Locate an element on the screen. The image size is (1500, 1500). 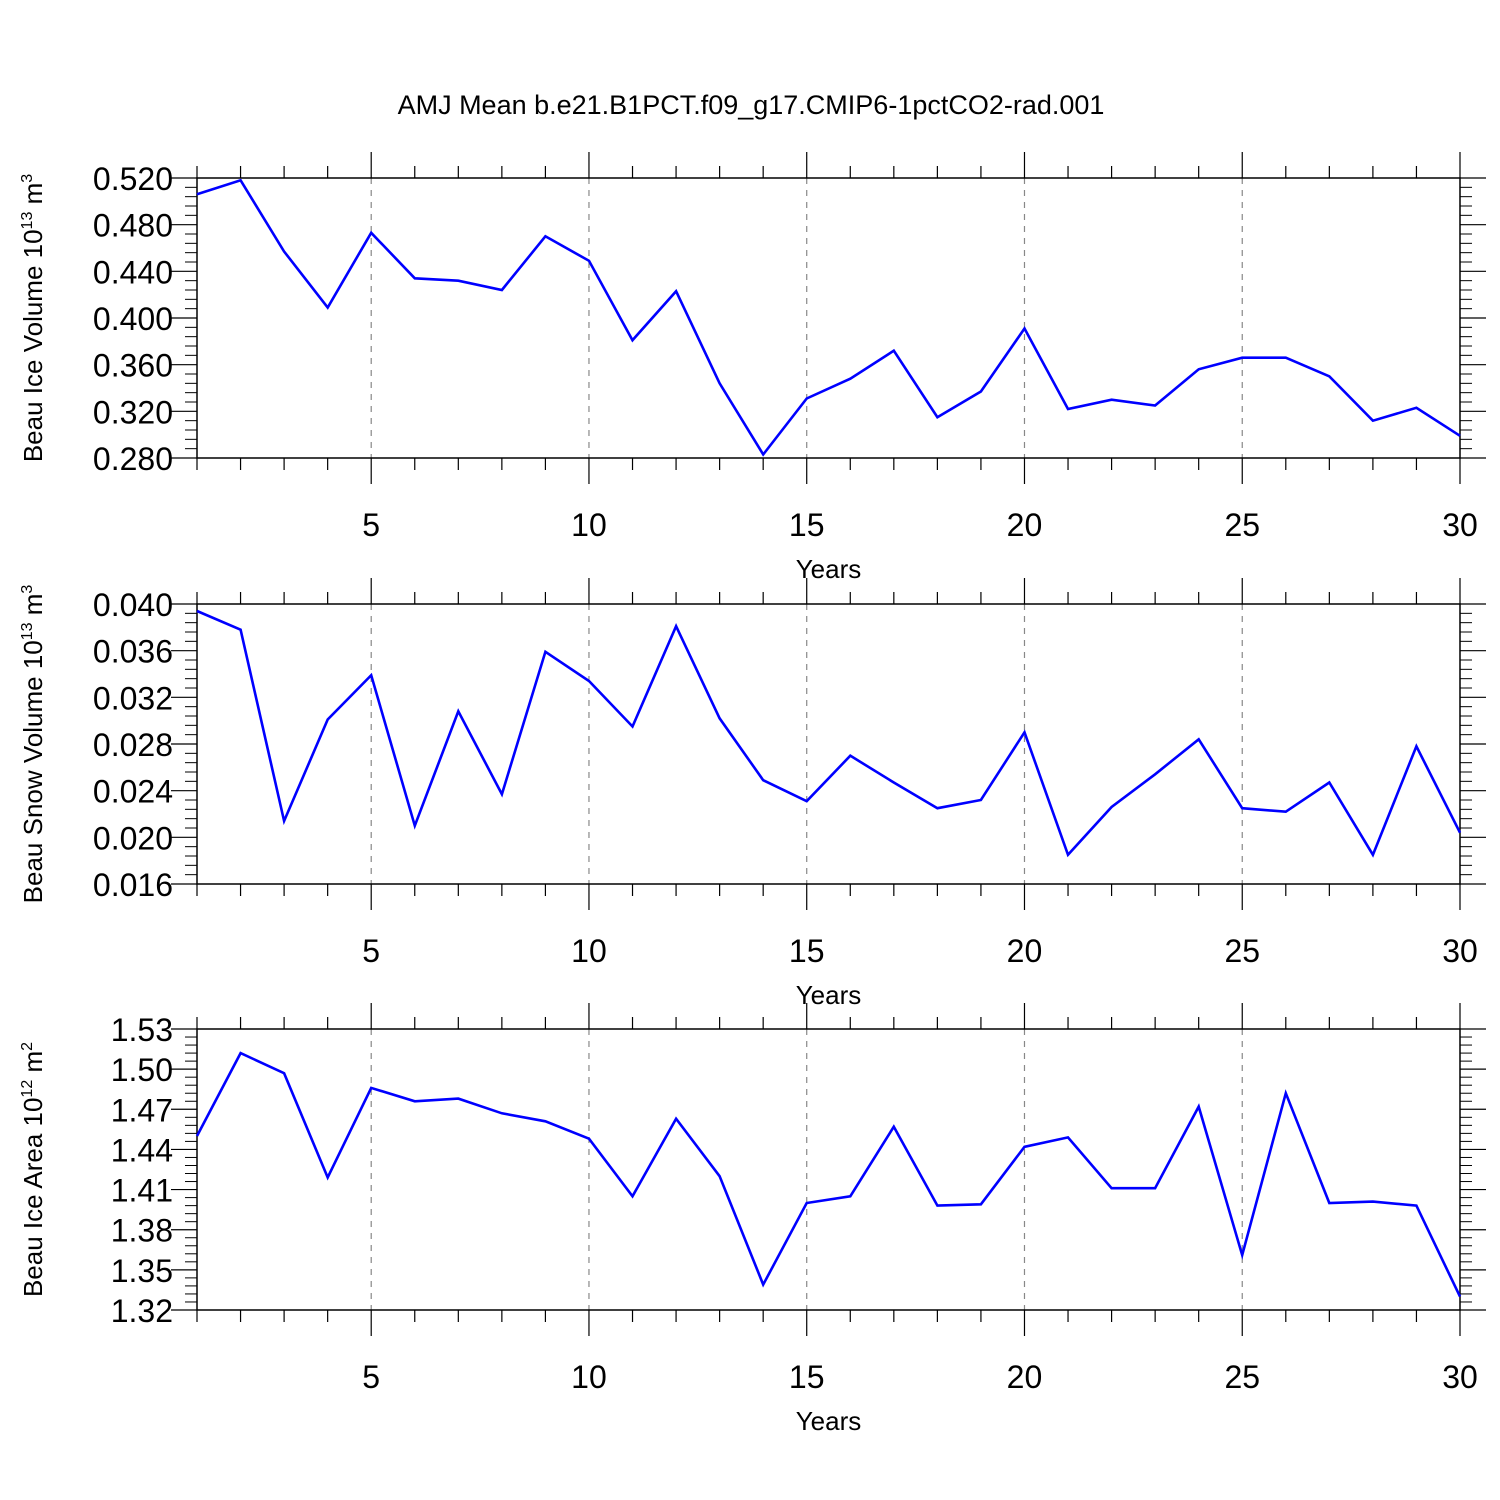
y-axis-title-text: Beau Snow Volume 10 is located at coordinates (33, 771).